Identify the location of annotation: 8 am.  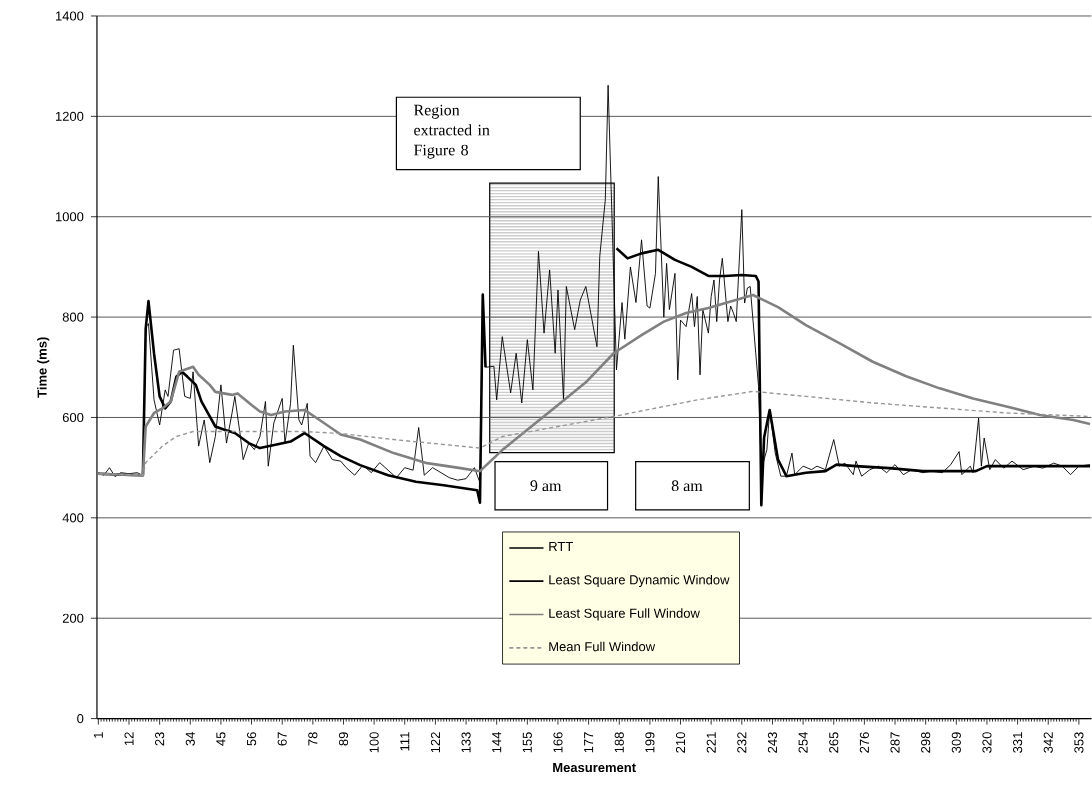
(687, 486).